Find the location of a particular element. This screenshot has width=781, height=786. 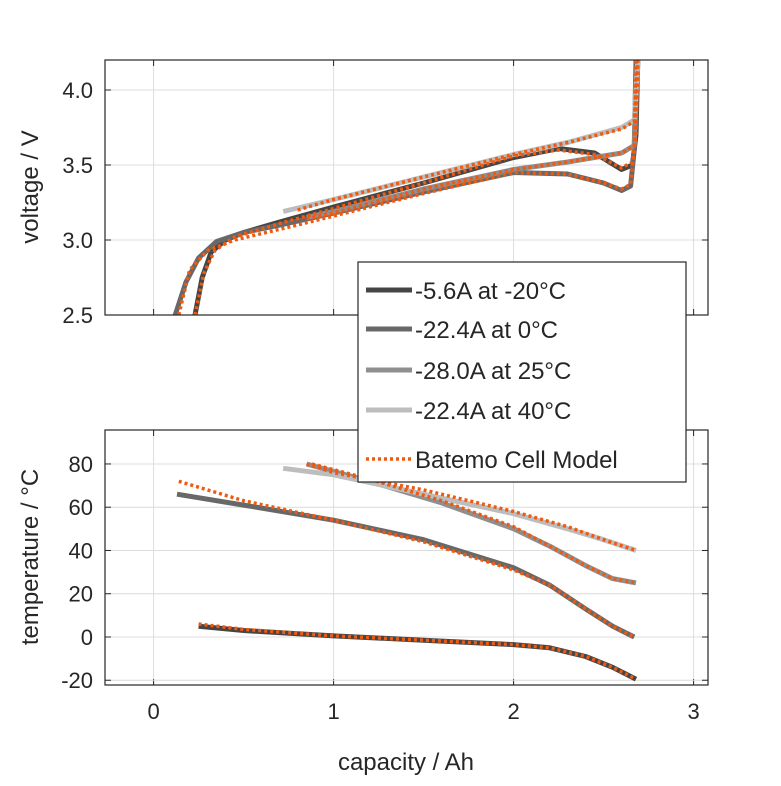

x-tick-label: 3 is located at coordinates (693, 711).